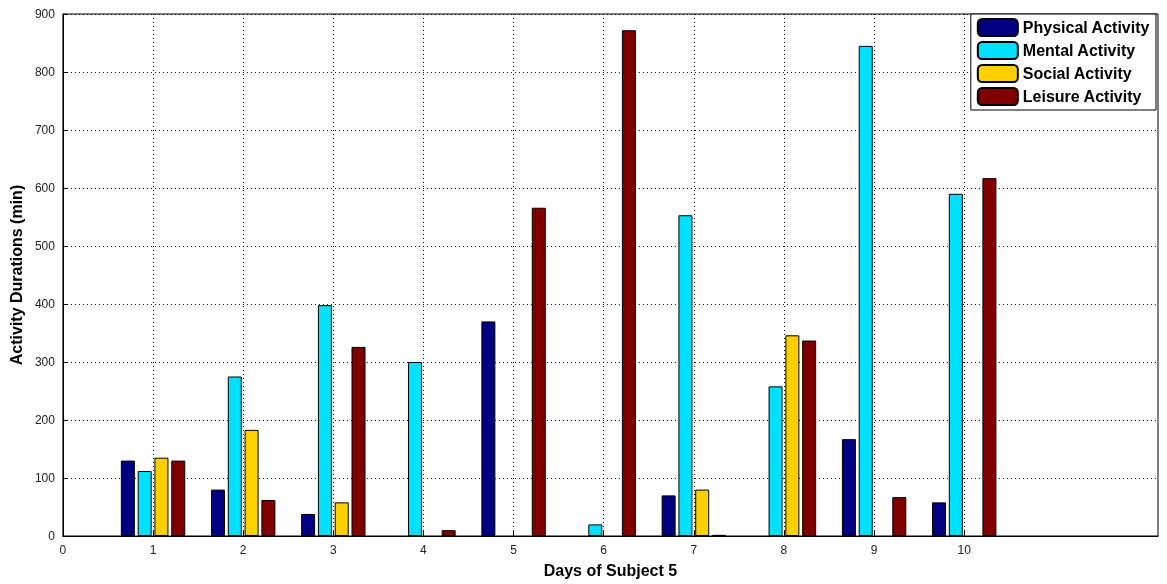  I want to click on x-axis-title: Days of Subject 5, so click(610, 570).